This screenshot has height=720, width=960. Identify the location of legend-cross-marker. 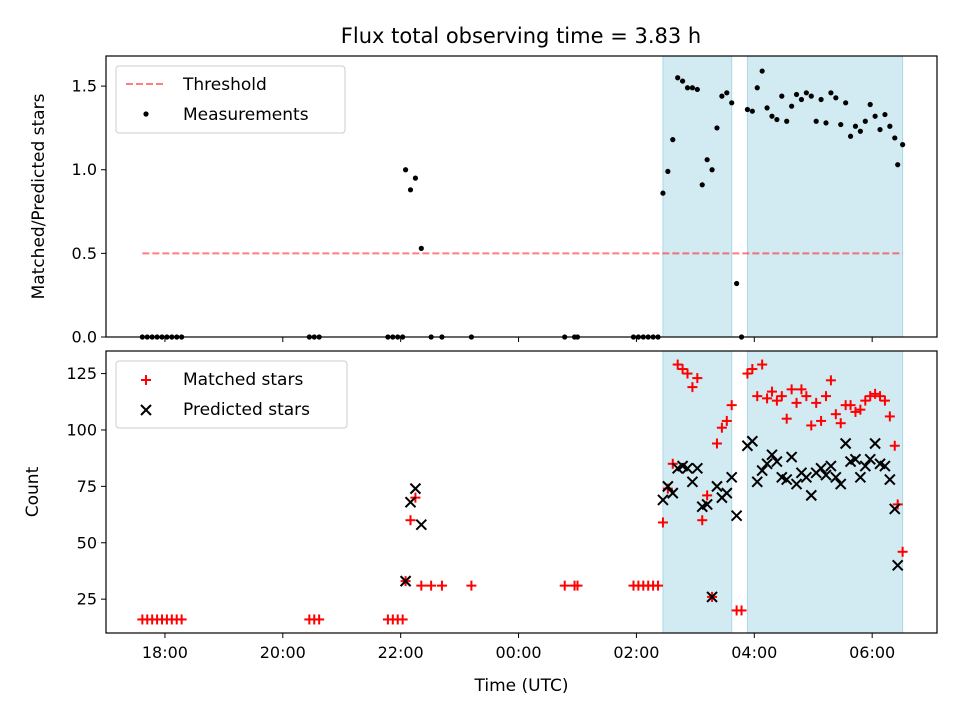
(146, 410).